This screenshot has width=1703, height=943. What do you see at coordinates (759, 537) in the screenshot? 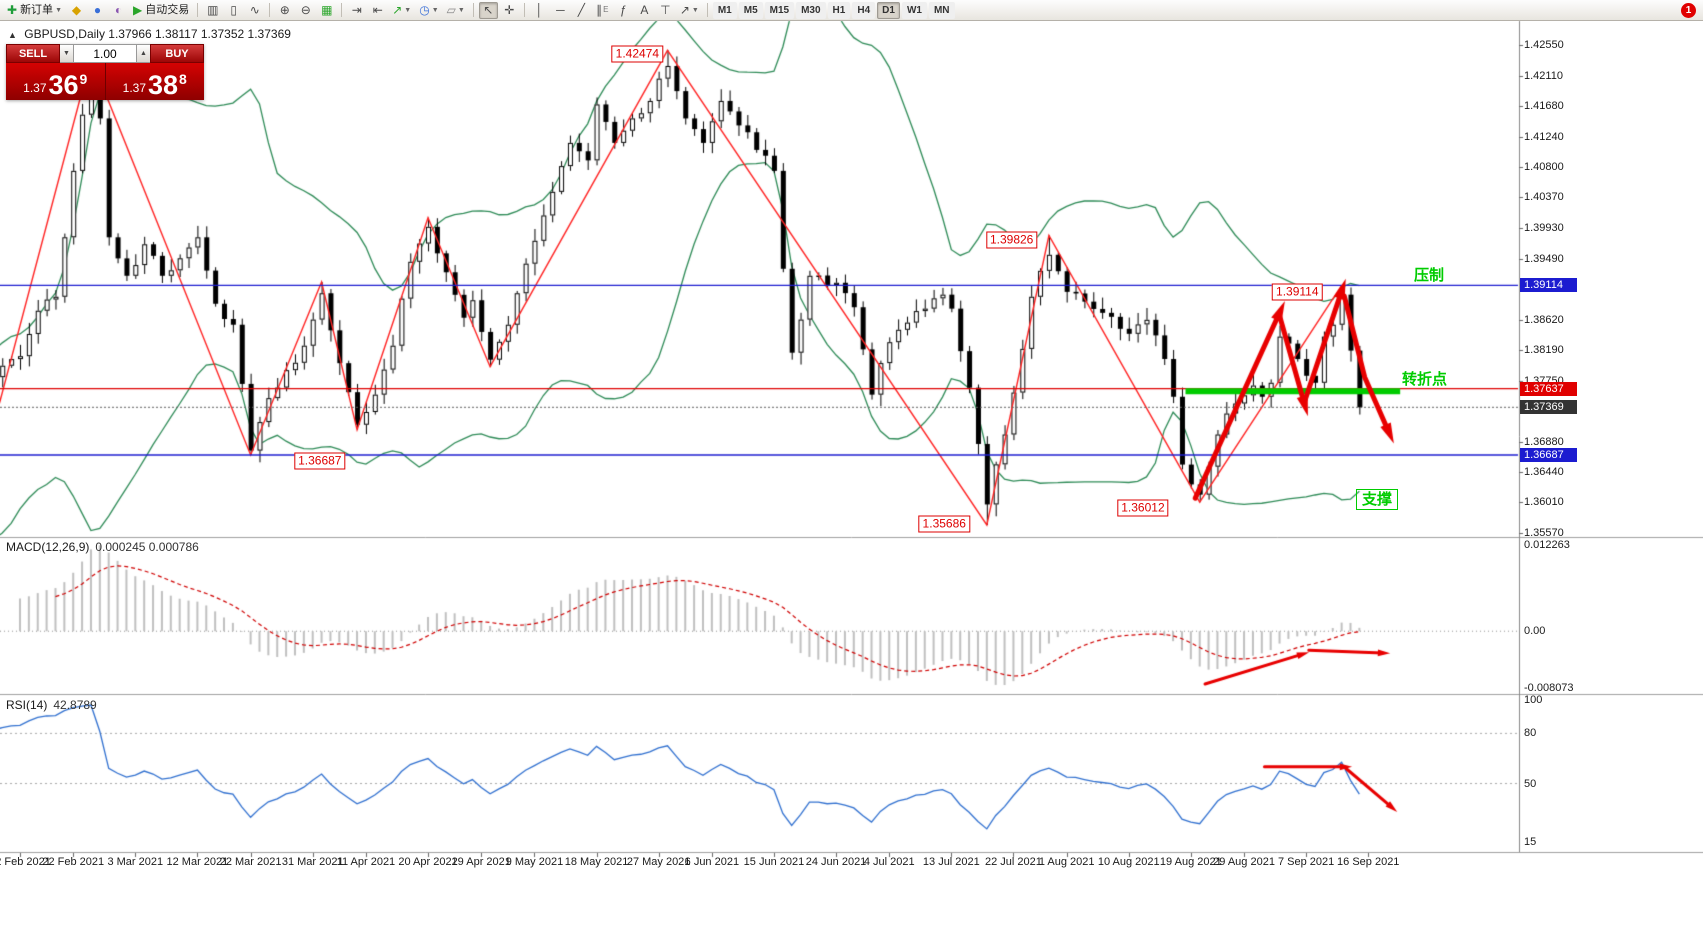
I see `panel-splitter-macd` at bounding box center [759, 537].